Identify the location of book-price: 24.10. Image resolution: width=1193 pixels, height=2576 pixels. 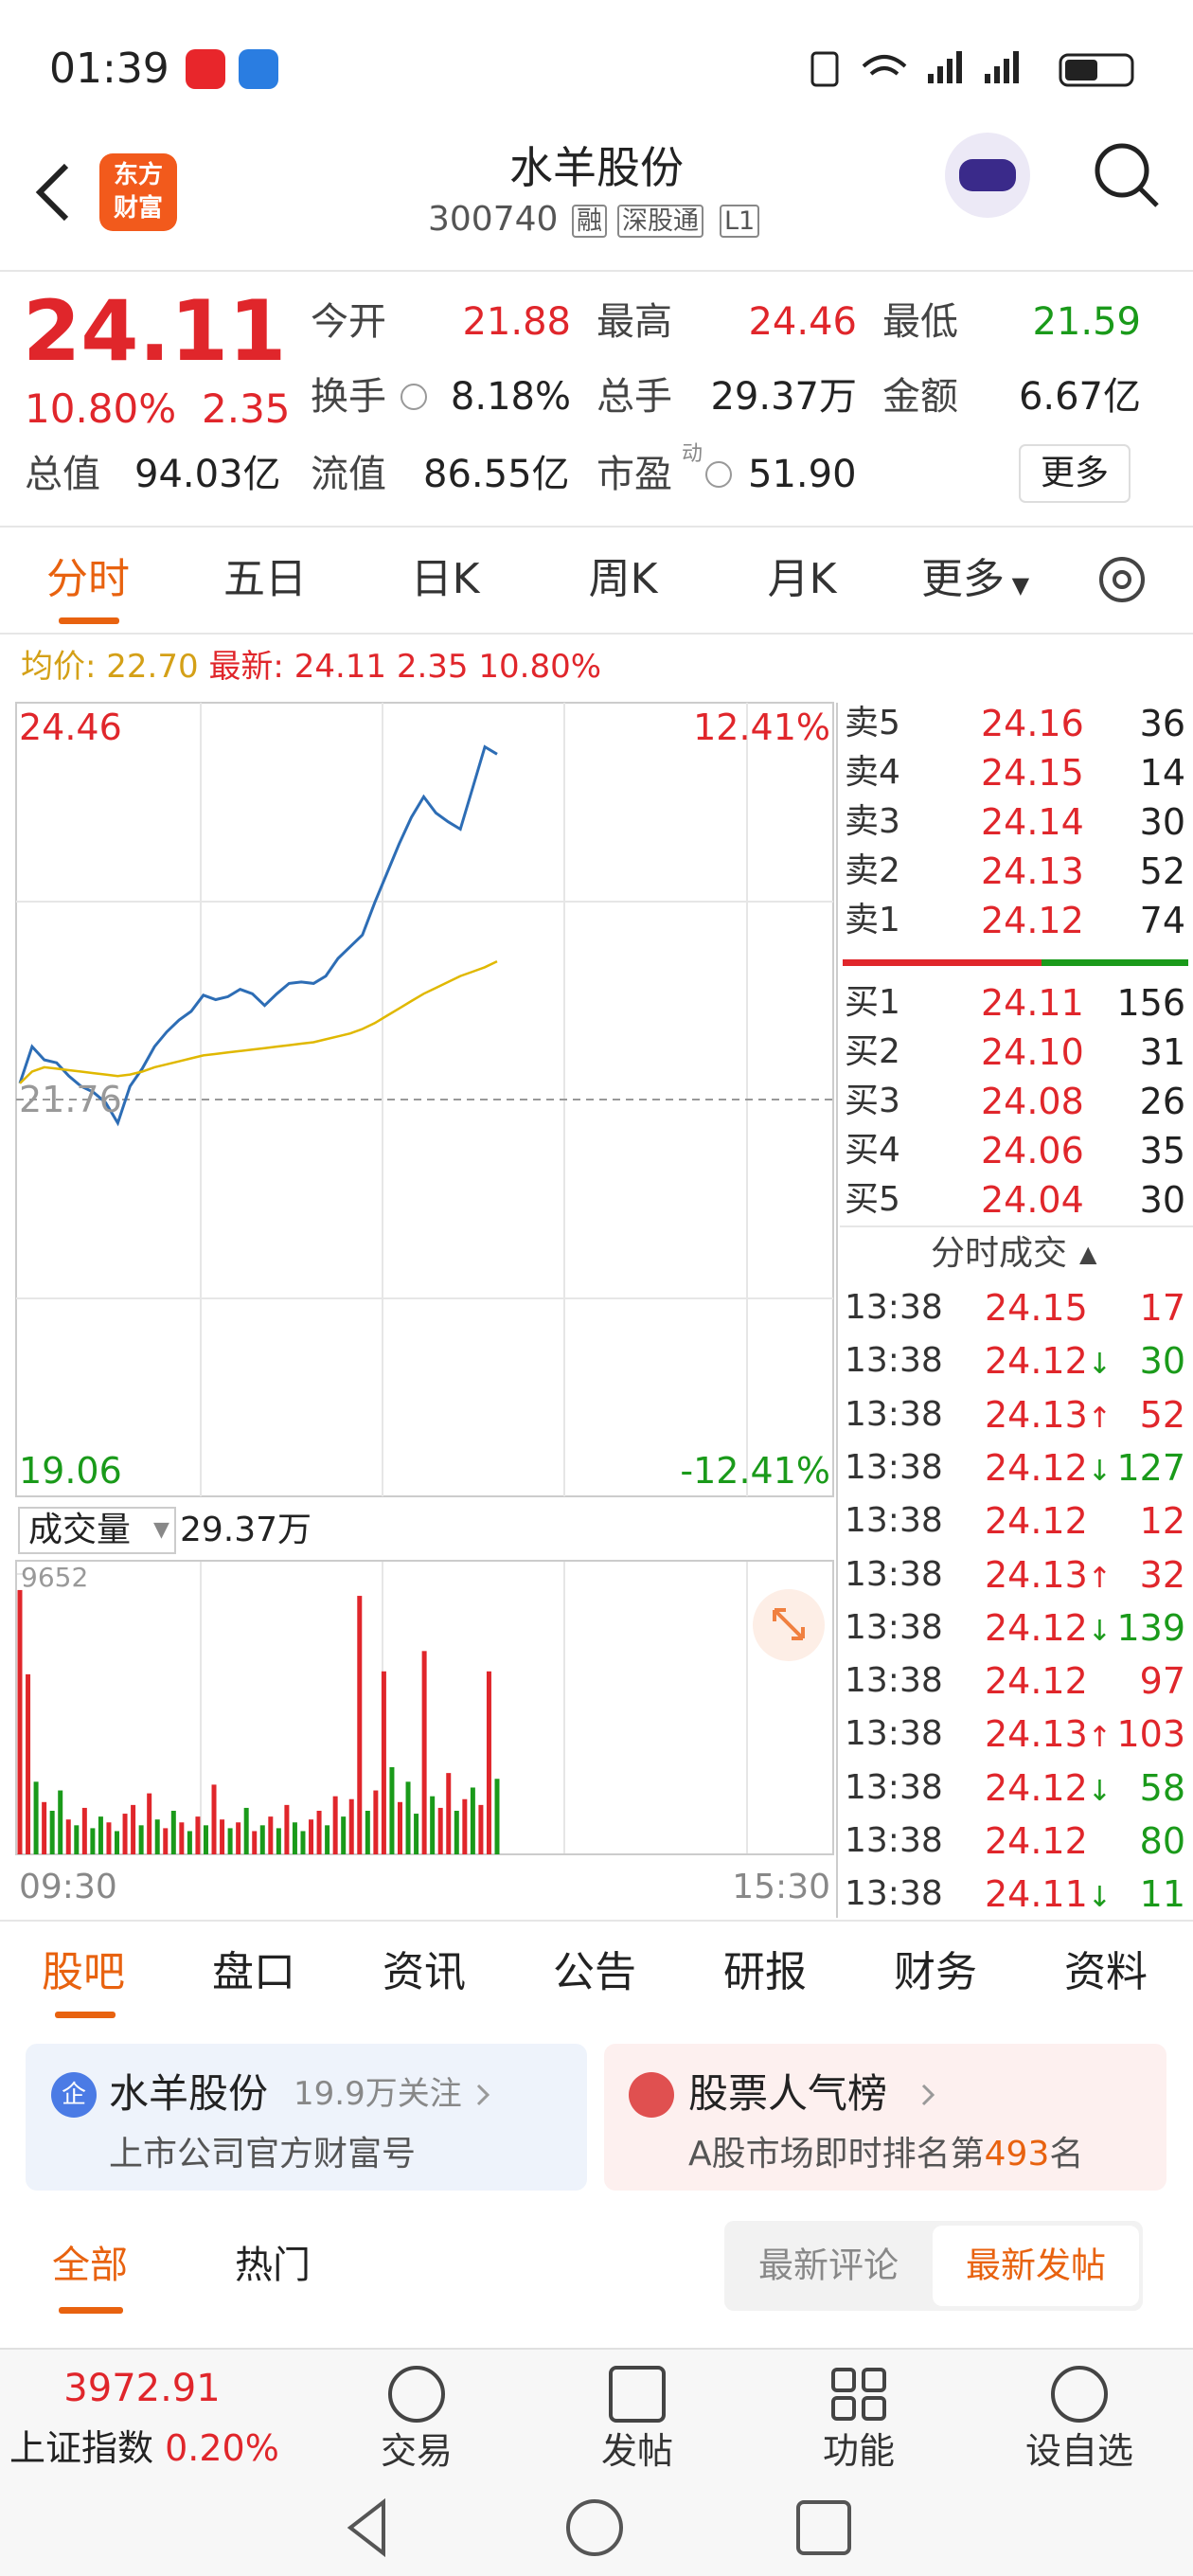
(1032, 1052).